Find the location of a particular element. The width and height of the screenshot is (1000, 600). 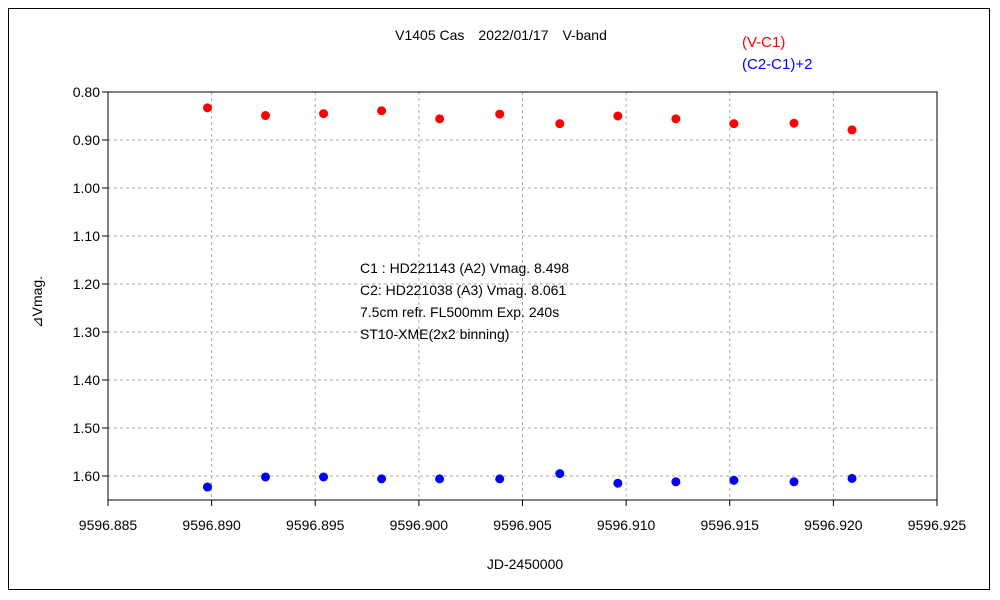

legend-entry-v-c1: (V-C1) is located at coordinates (763, 42).